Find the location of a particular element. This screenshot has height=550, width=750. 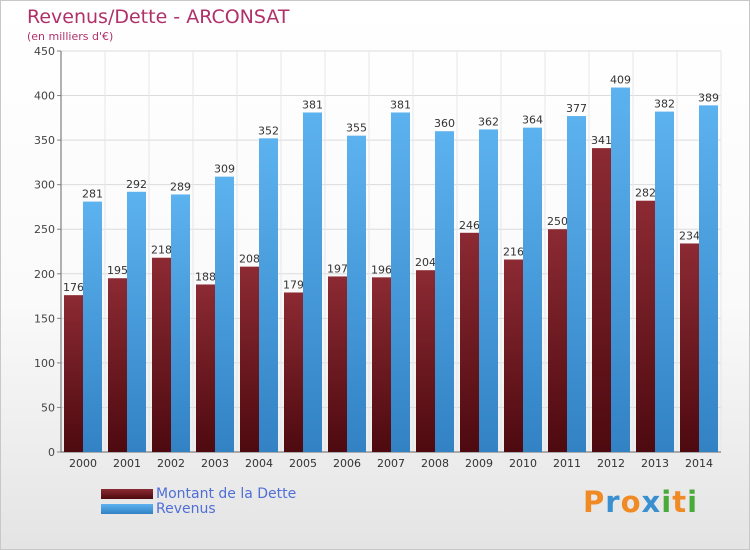

legend-label-dette: Montant de la Dette is located at coordinates (226, 494).